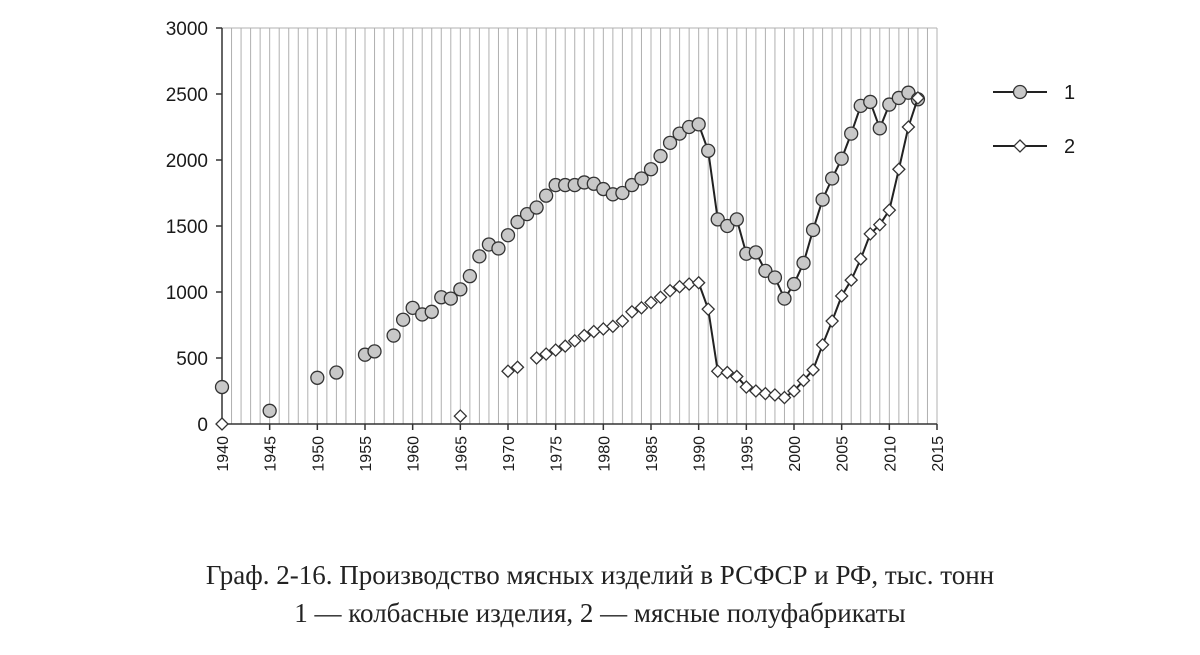 This screenshot has width=1200, height=655. I want to click on y-tick-labels: 0 500 1000 1500 2000 2500 3000, so click(187, 227).